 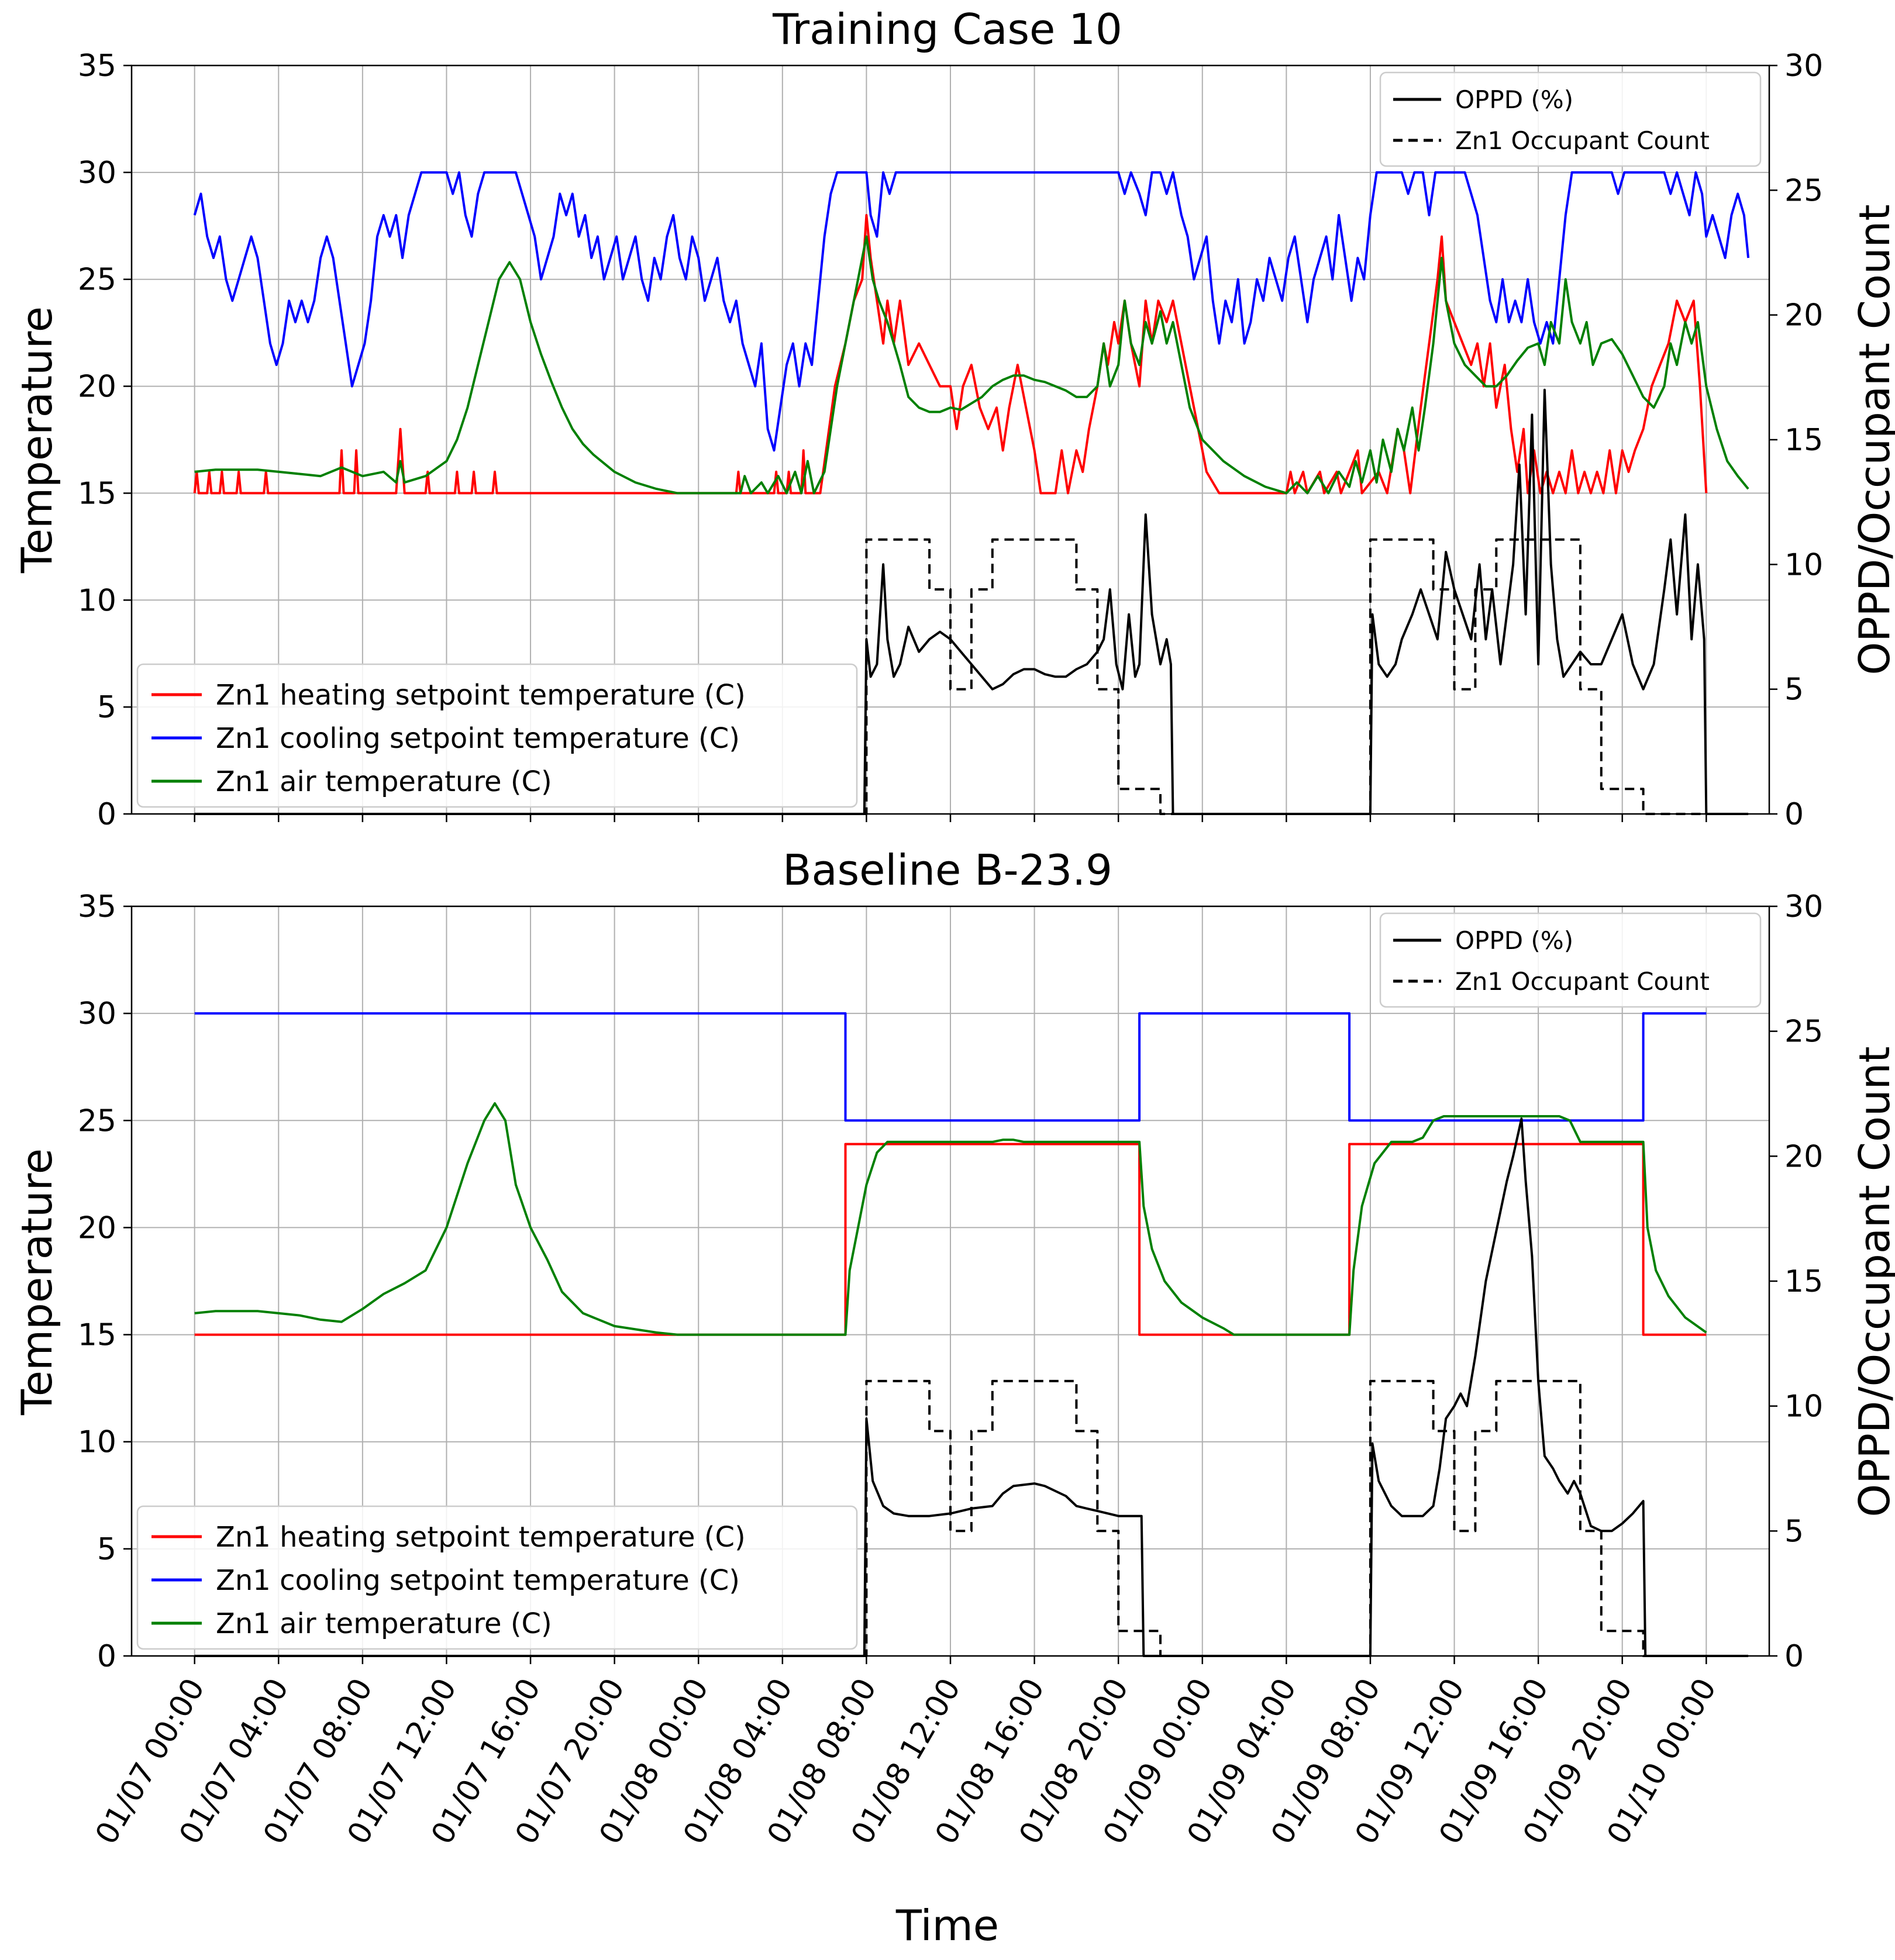 What do you see at coordinates (947, 30) in the screenshot?
I see `chart-title: Training Case 10` at bounding box center [947, 30].